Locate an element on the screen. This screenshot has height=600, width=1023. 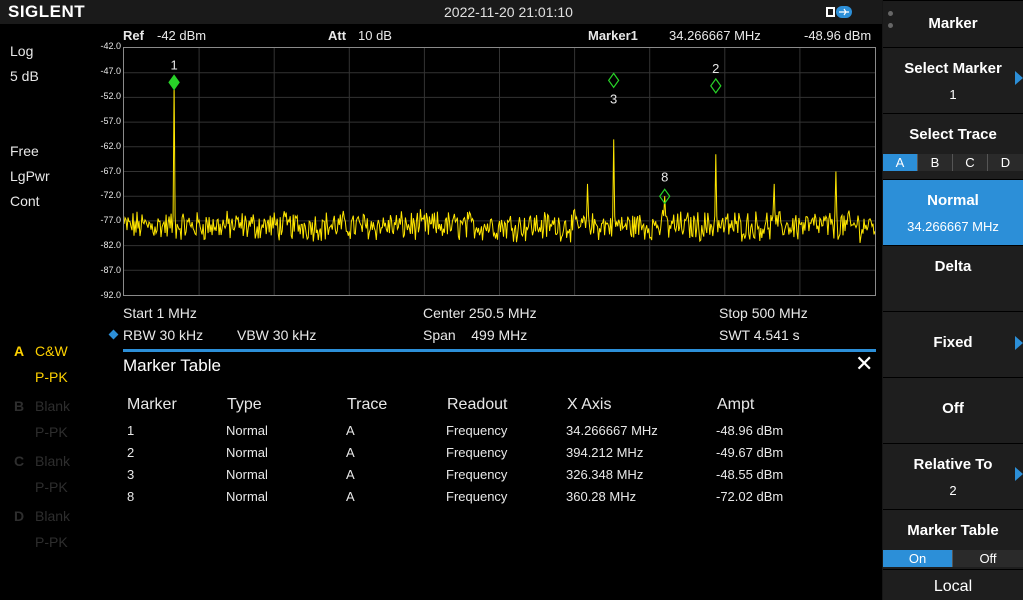
column-header: X Axis is located at coordinates (589, 404).